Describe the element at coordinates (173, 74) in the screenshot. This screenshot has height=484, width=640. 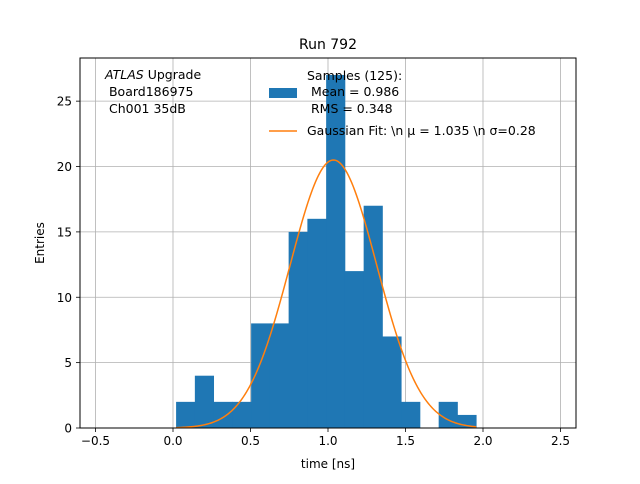
I see `annotation-upgrade: Upgrade` at that location.